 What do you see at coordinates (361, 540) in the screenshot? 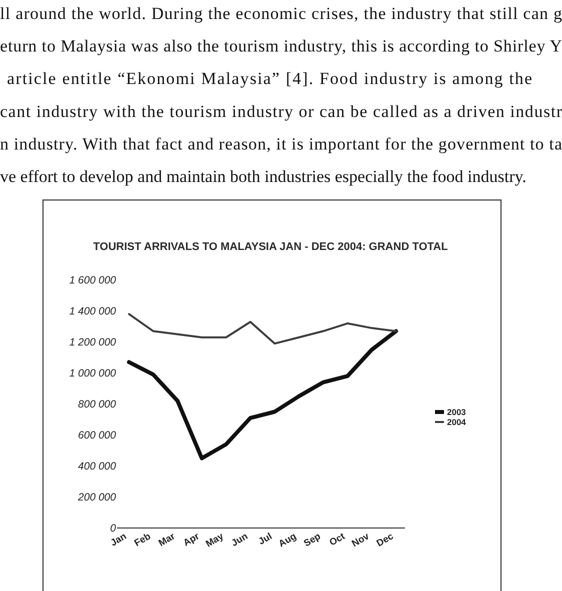
I see `x-tick-label: Nov` at bounding box center [361, 540].